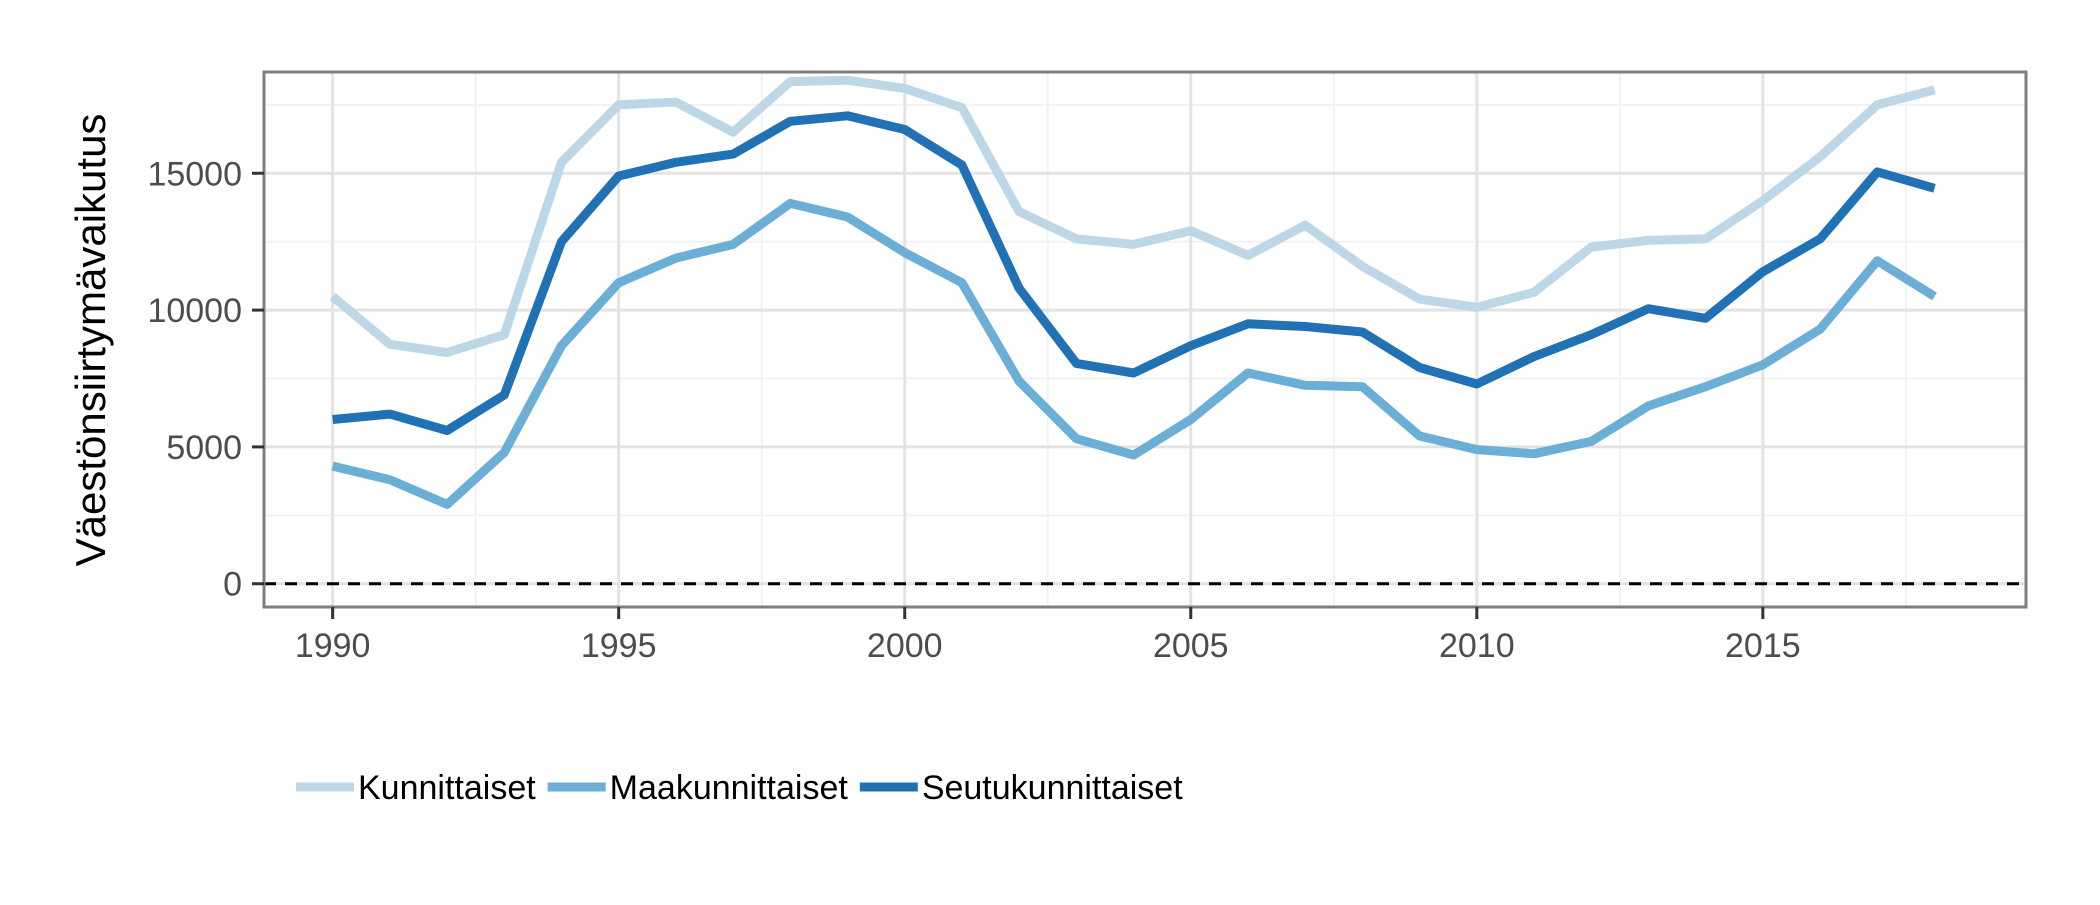  I want to click on legend-item-maakunnittaiset: Maakunnittaiset, so click(698, 788).